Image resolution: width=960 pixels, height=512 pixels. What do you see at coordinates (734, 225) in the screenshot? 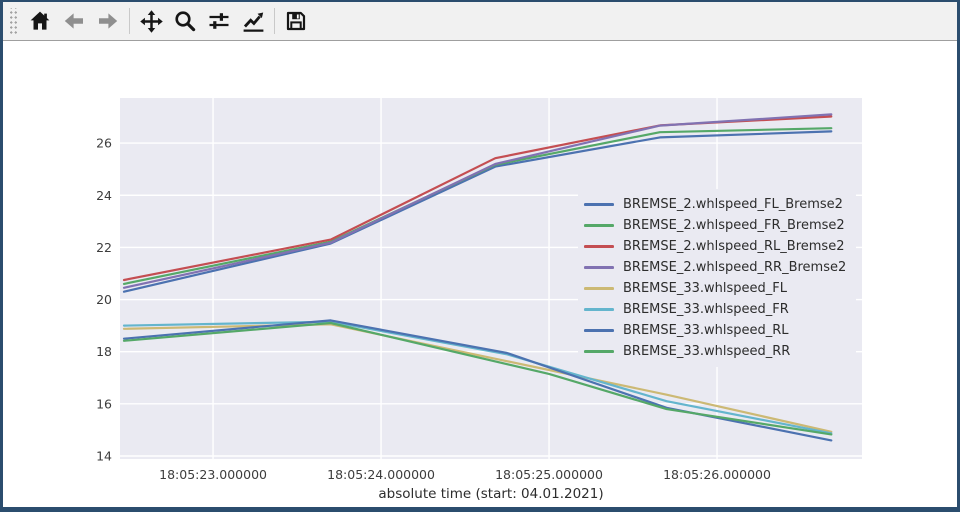
I see `legend-label: BREMSE_2.whlspeed_FR_Bremse2` at bounding box center [734, 225].